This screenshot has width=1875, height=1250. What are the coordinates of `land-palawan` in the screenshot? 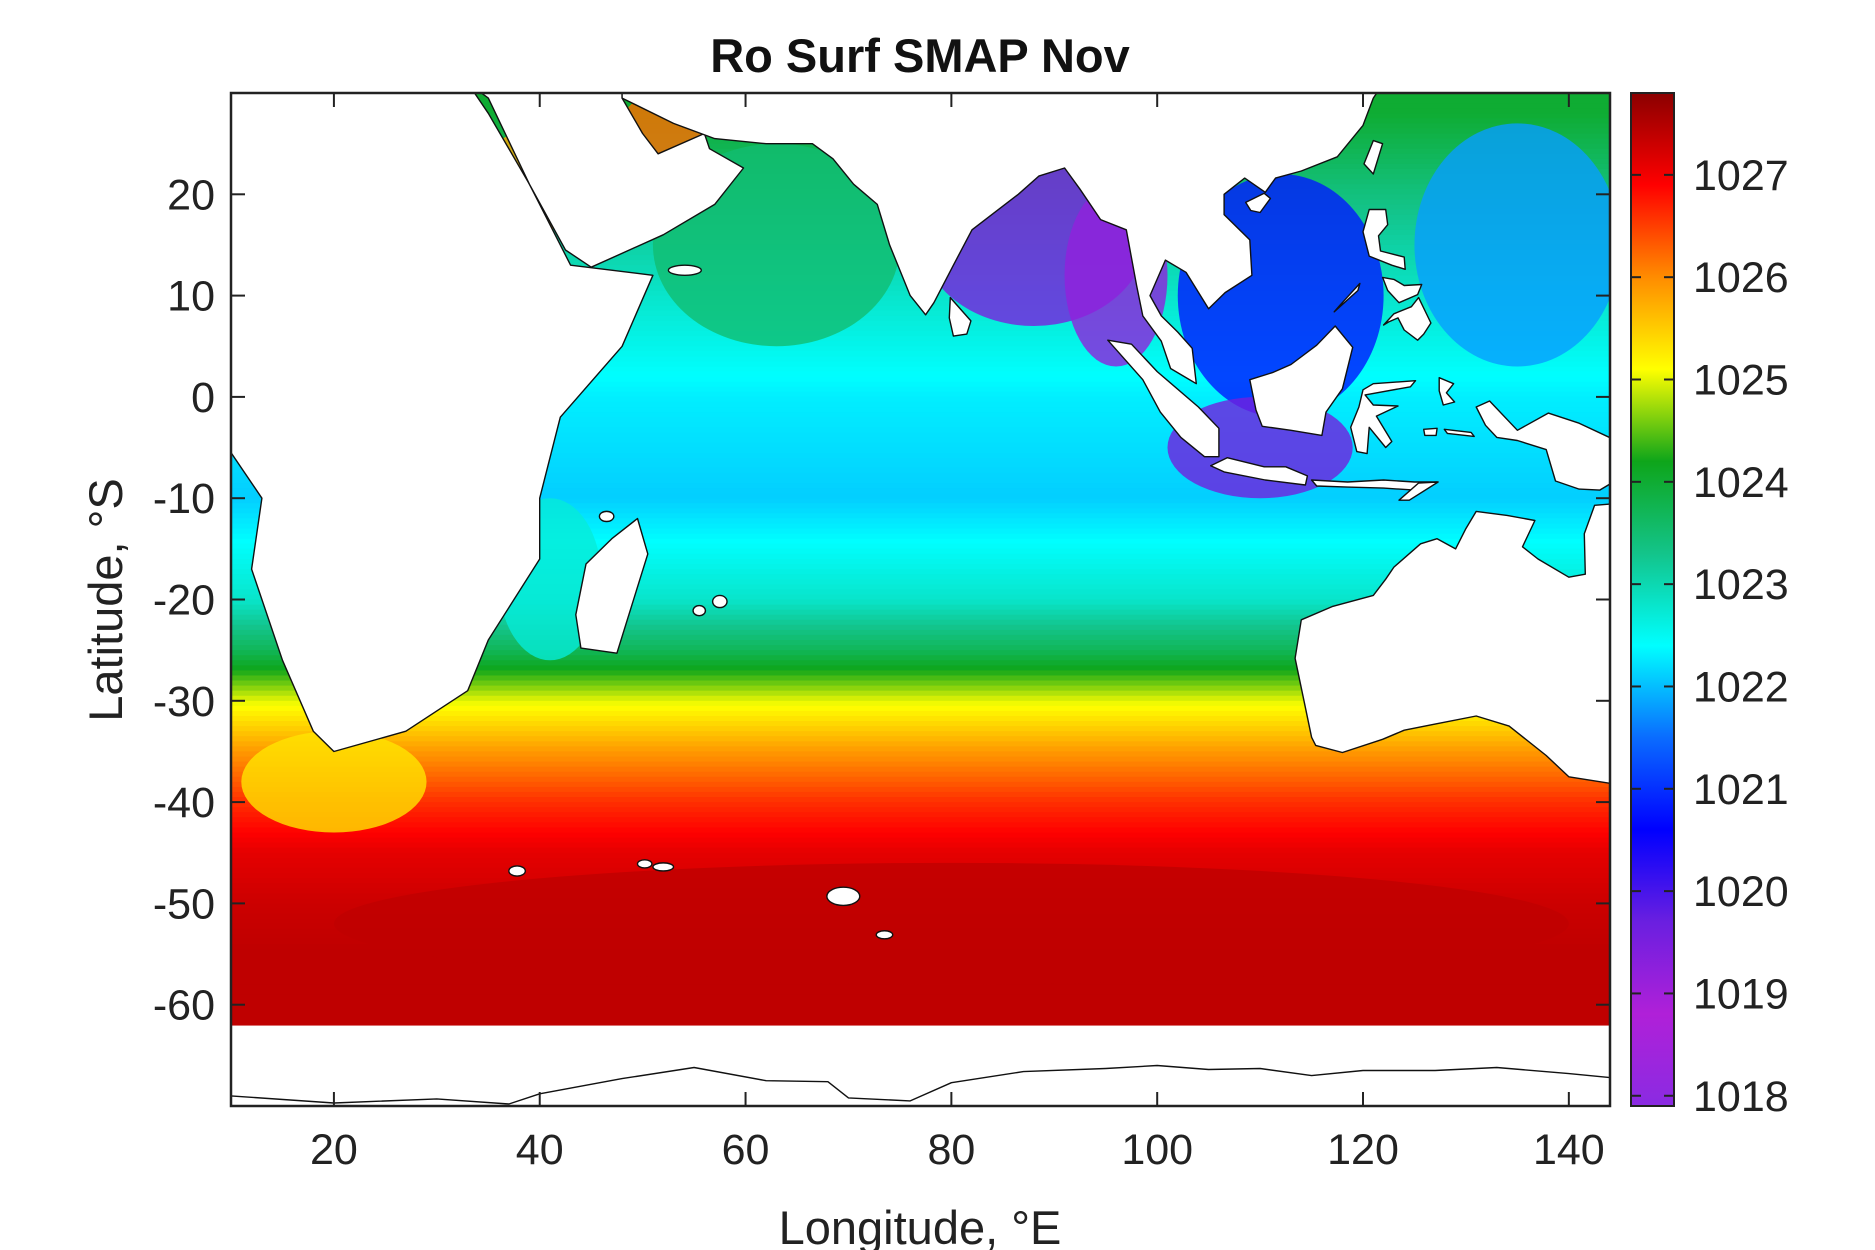 It's located at (1347, 297).